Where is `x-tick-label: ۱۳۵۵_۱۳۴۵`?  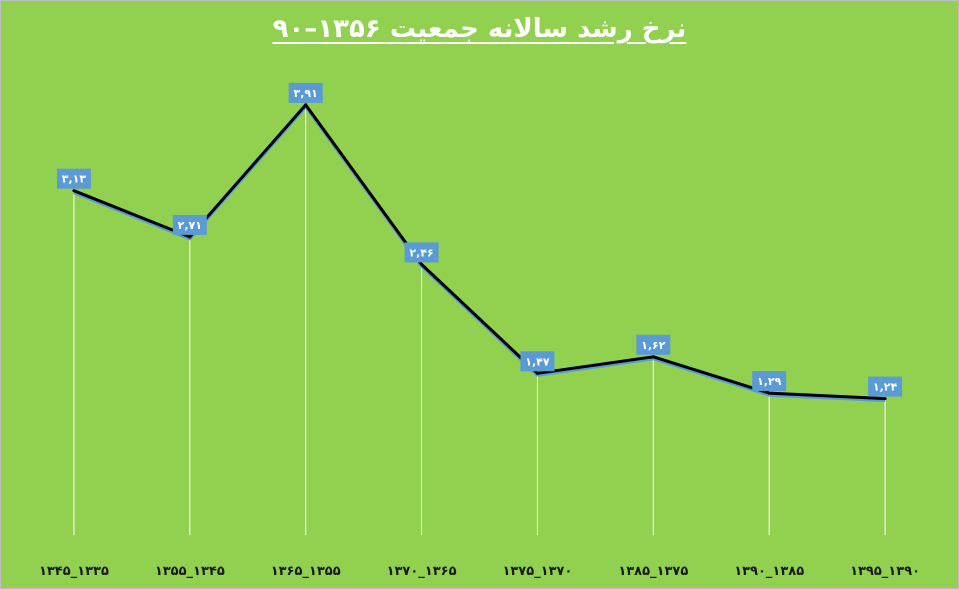
x-tick-label: ۱۳۵۵_۱۳۴۵ is located at coordinates (190, 571).